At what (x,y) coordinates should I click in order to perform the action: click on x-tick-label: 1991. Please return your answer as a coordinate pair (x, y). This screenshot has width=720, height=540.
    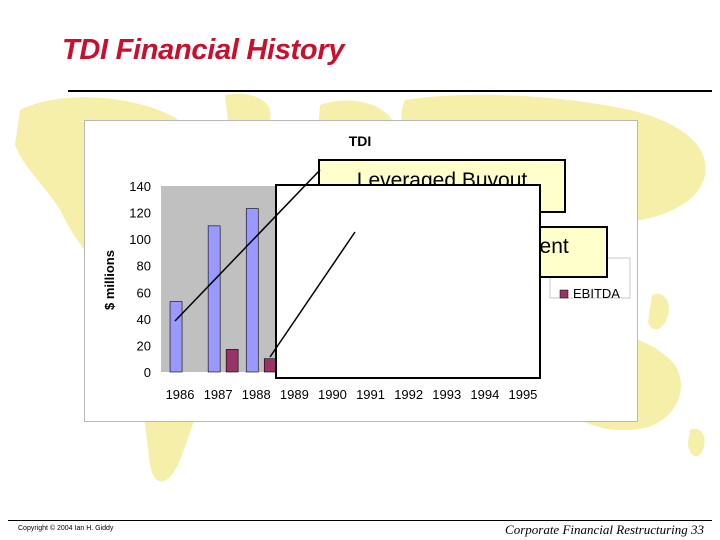
    Looking at the image, I should click on (370, 394).